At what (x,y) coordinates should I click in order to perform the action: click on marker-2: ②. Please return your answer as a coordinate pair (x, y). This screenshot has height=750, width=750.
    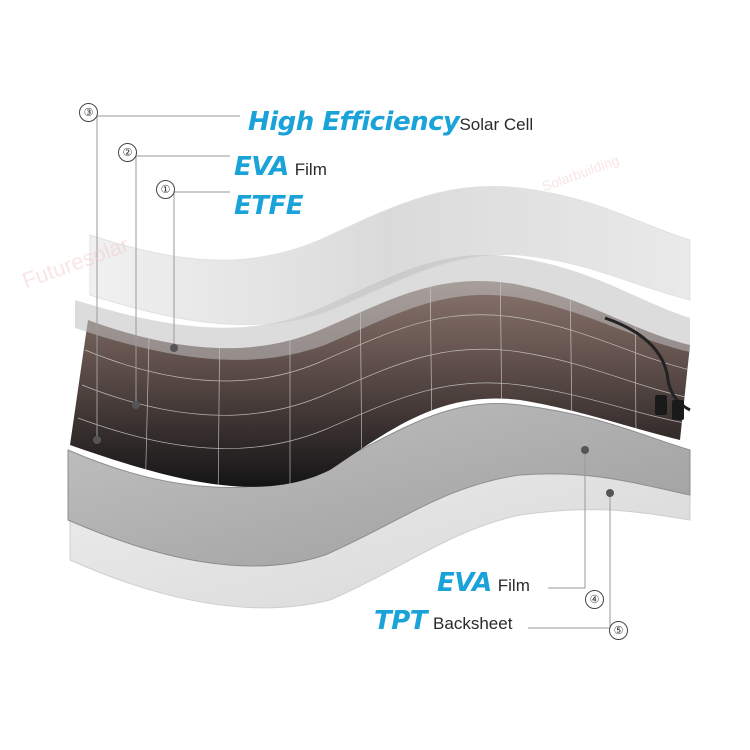
    Looking at the image, I should click on (127, 152).